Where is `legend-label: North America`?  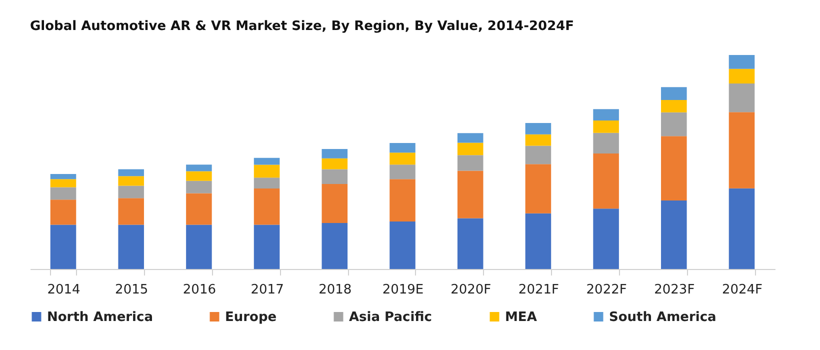 legend-label: North America is located at coordinates (100, 317).